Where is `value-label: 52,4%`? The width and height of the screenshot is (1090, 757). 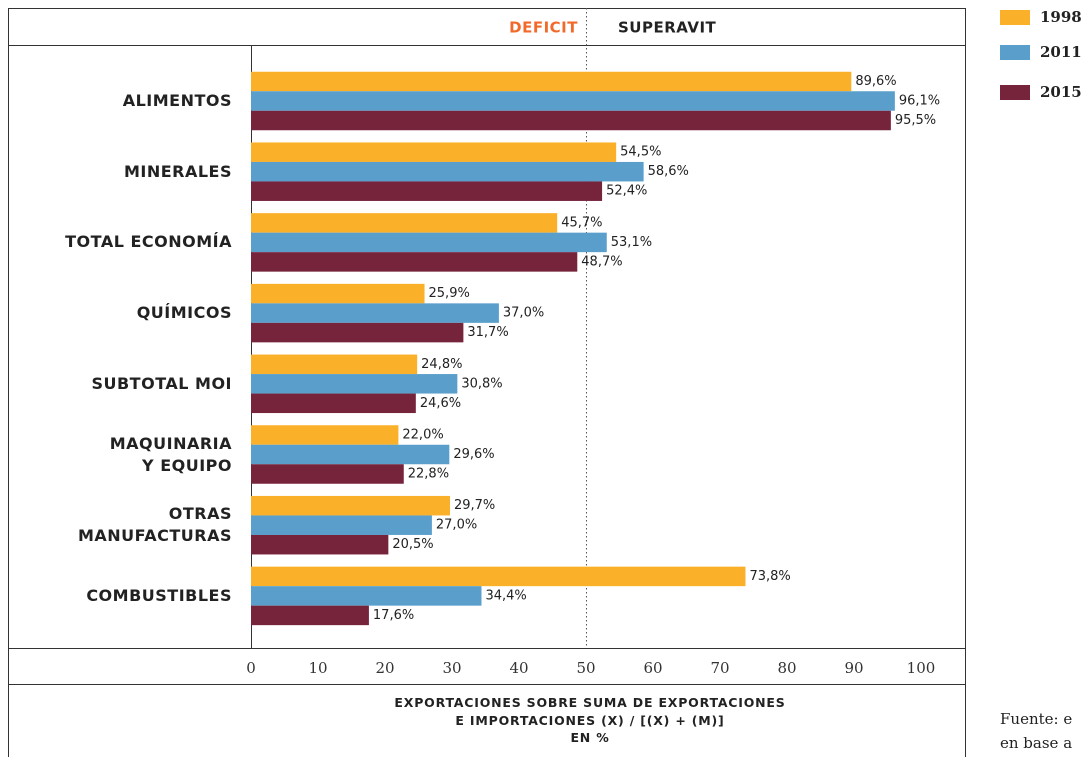
value-label: 52,4% is located at coordinates (626, 191).